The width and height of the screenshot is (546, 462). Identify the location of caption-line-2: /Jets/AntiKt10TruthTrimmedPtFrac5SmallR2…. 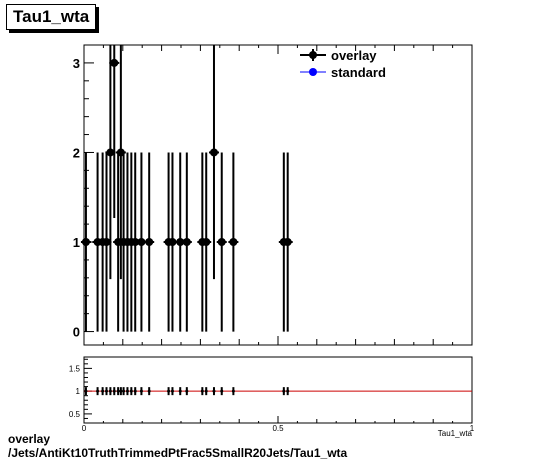
(178, 453).